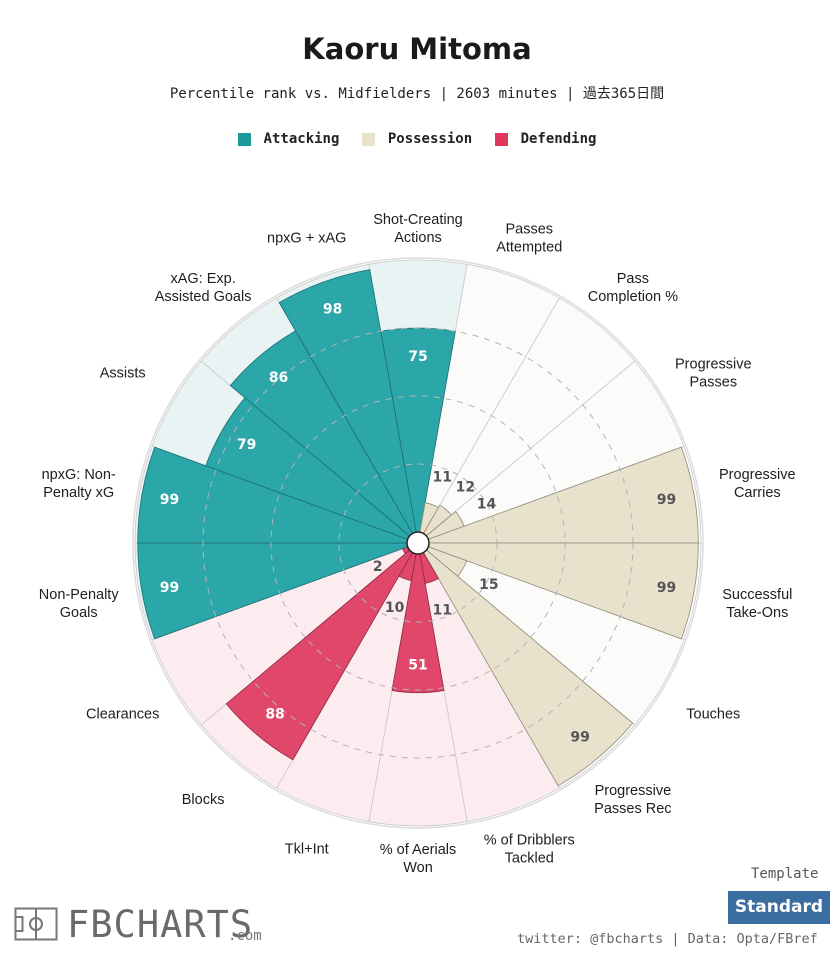 The height and width of the screenshot is (955, 834). What do you see at coordinates (465, 488) in the screenshot?
I see `value-label-pass-completion: 12` at bounding box center [465, 488].